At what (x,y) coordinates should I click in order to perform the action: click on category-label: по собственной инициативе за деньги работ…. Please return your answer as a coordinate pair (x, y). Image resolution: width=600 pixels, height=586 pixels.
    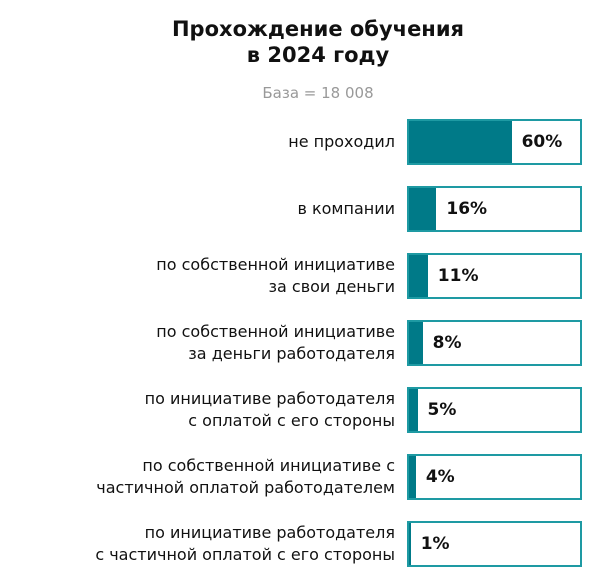
    Looking at the image, I should click on (275, 343).